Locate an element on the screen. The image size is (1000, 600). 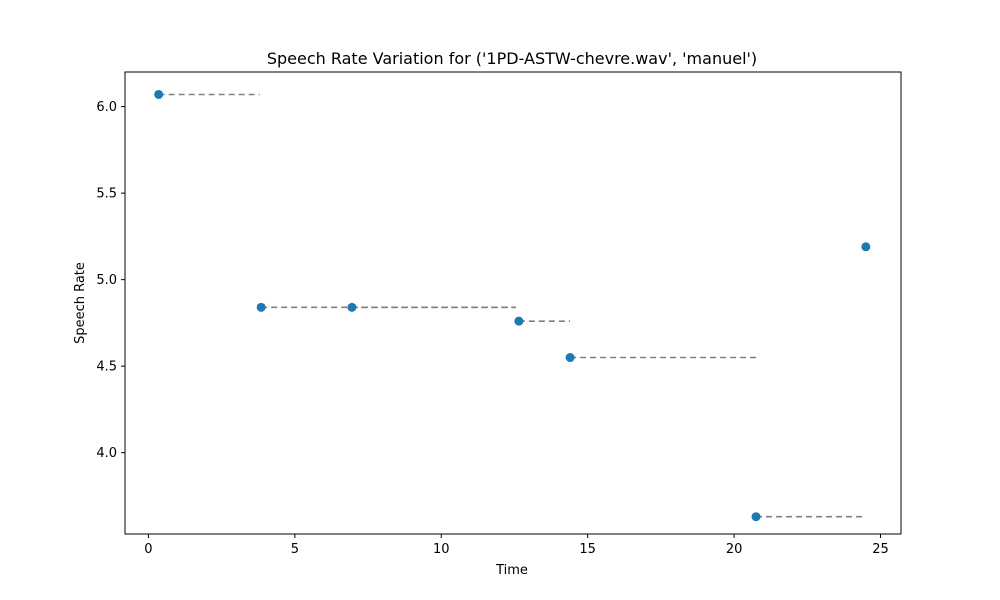
y-tick-label: 4.0 is located at coordinates (106, 453).